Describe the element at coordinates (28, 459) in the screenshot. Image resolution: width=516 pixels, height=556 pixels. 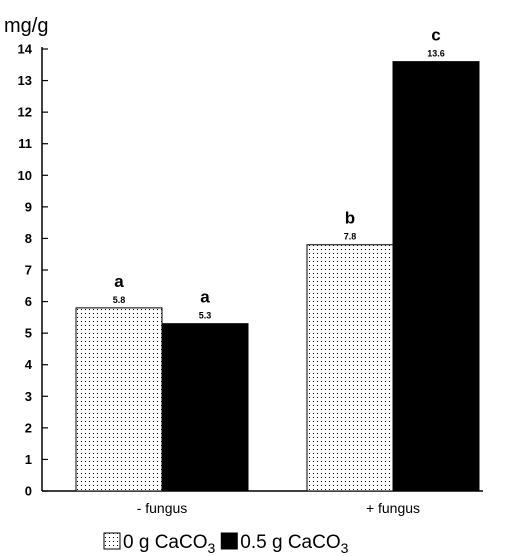
I see `y-tick-label: 1` at that location.